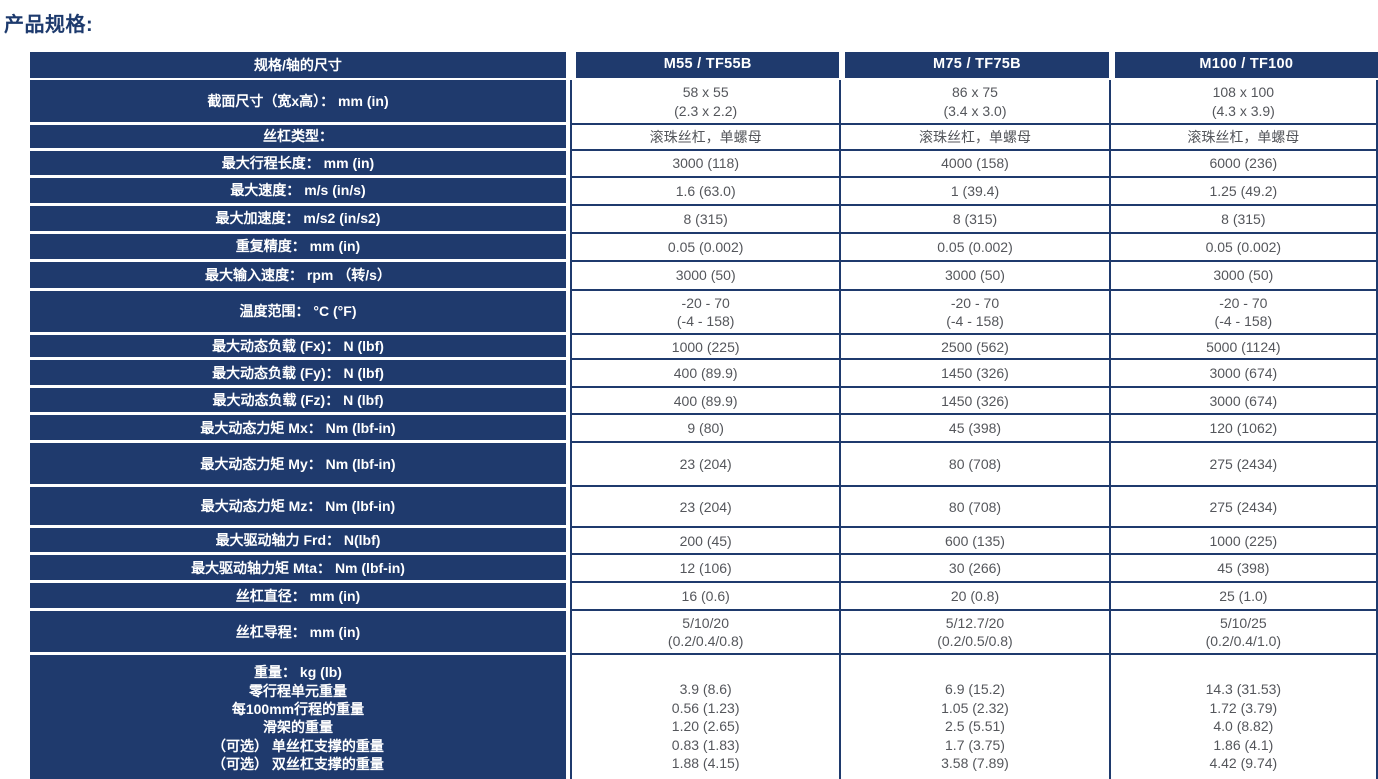 Image resolution: width=1378 pixels, height=779 pixels. I want to click on spec-value: 1.6 (63.0), so click(705, 192).